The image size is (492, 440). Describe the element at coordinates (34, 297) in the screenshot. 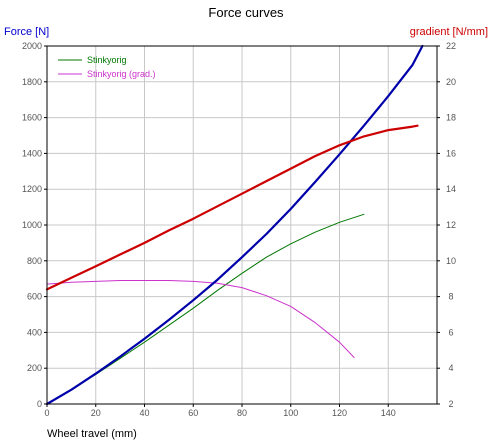

I see `y-tick-label: 600` at that location.